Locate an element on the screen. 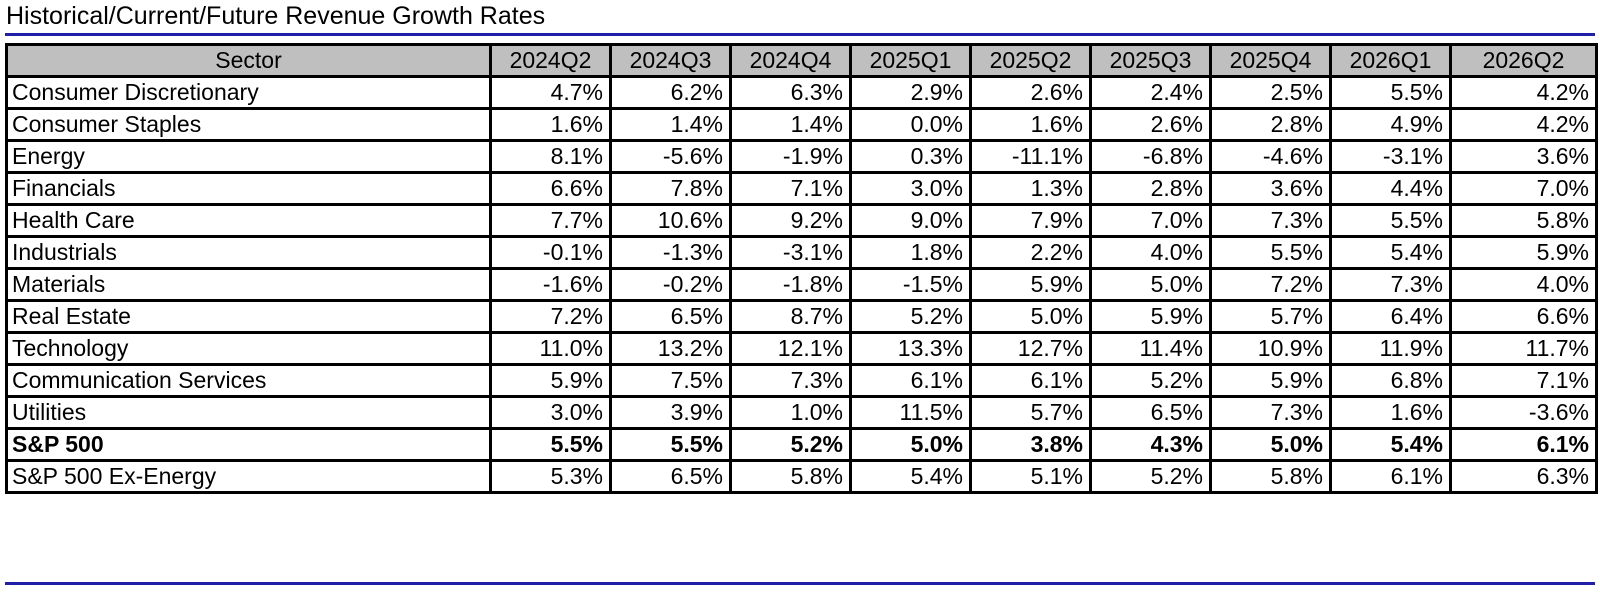 This screenshot has width=1600, height=592. sector-cell: Health Care is located at coordinates (248, 220).